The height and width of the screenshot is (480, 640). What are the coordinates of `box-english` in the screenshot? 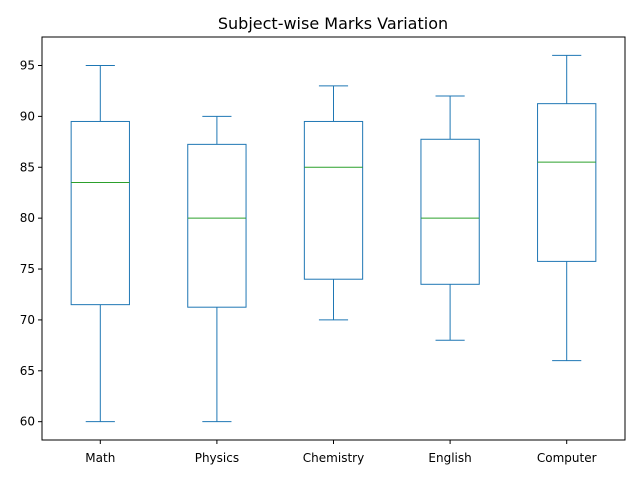 It's located at (450, 218).